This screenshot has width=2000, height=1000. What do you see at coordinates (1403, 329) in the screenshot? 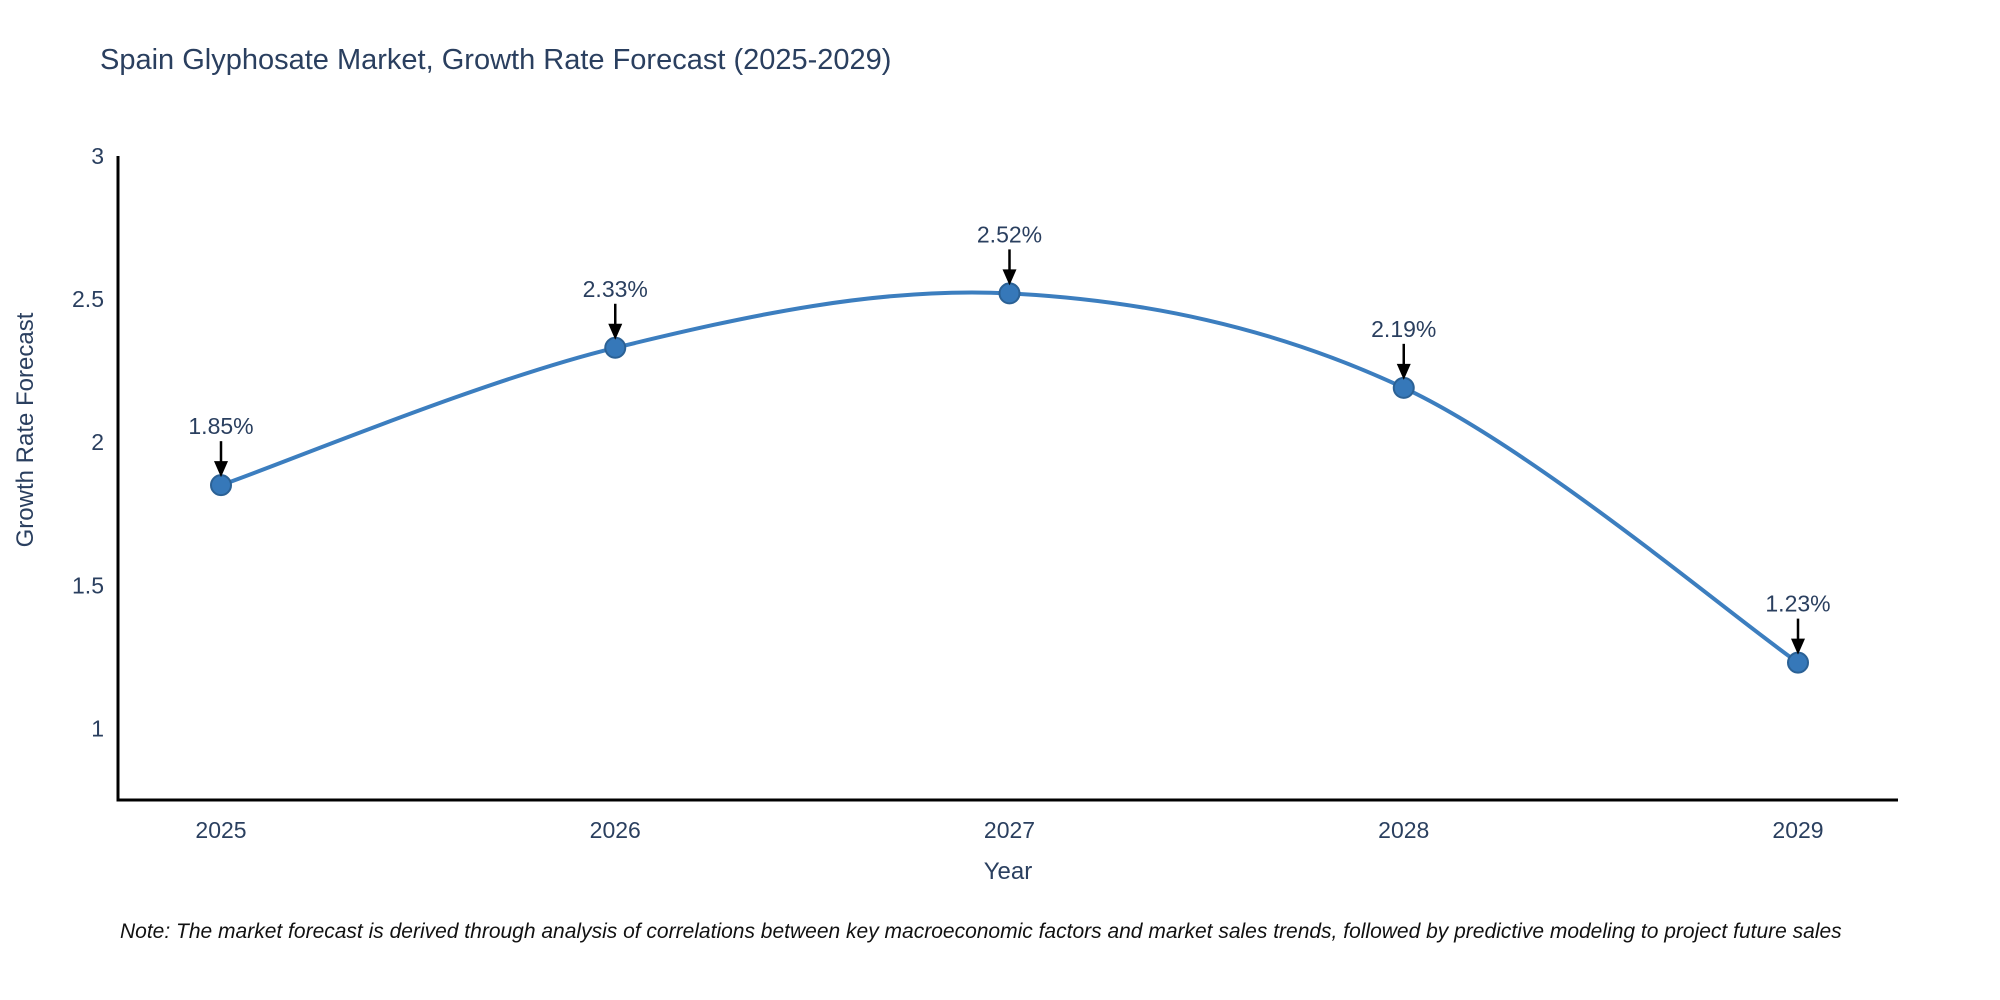
I see `data-label-2028: 2.19%` at bounding box center [1403, 329].